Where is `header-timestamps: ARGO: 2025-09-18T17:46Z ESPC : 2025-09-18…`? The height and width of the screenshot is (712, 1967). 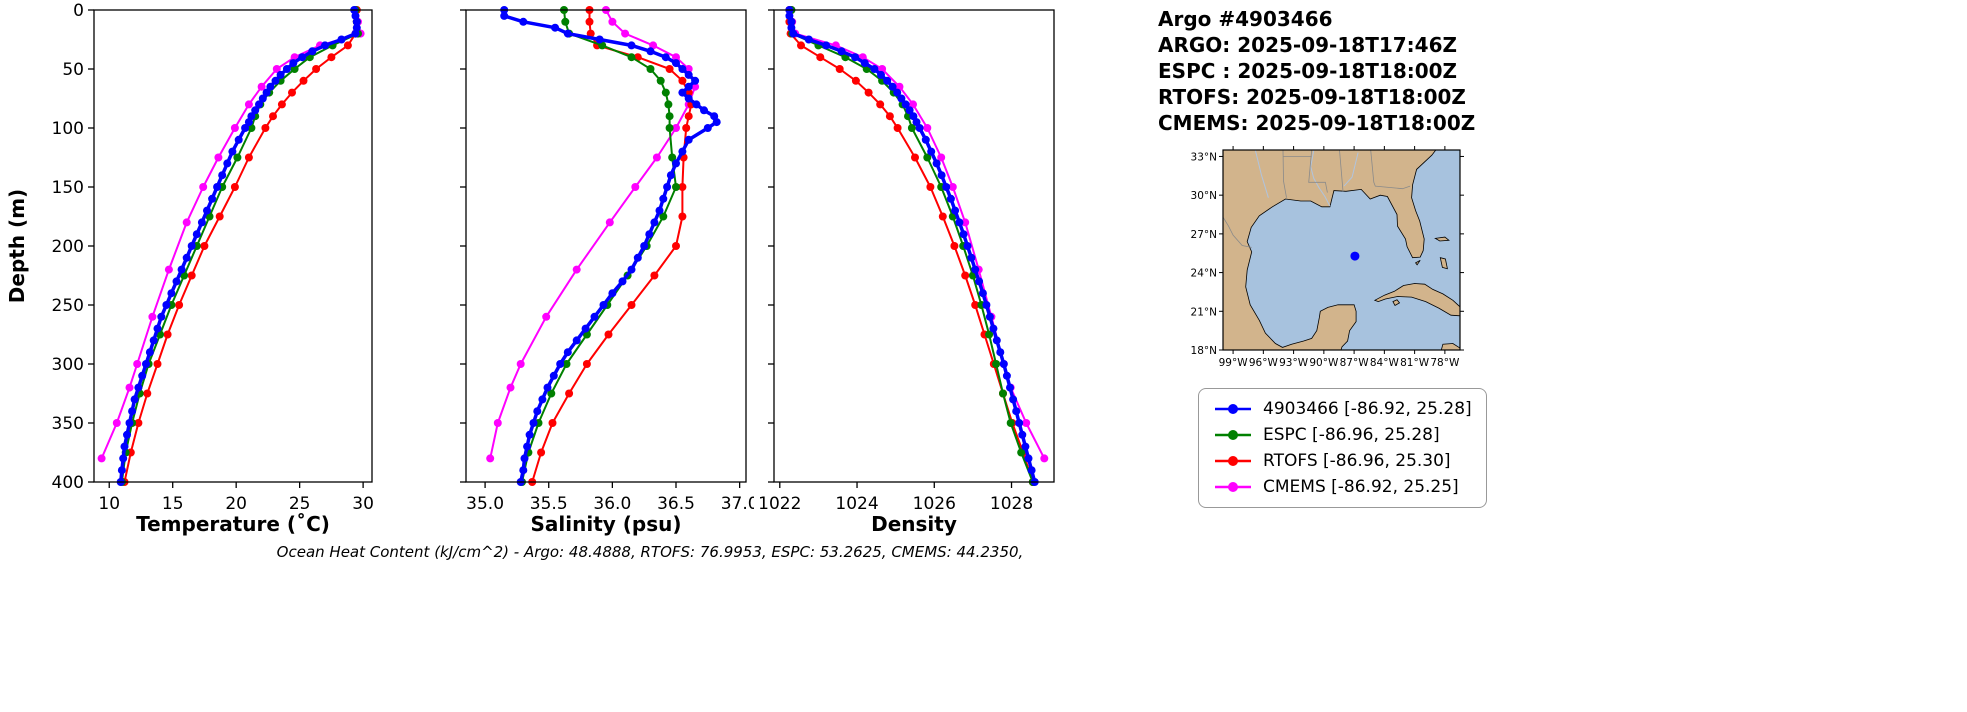
header-timestamps: ARGO: 2025-09-18T17:46Z ESPC : 2025-09-18… is located at coordinates (1316, 84).